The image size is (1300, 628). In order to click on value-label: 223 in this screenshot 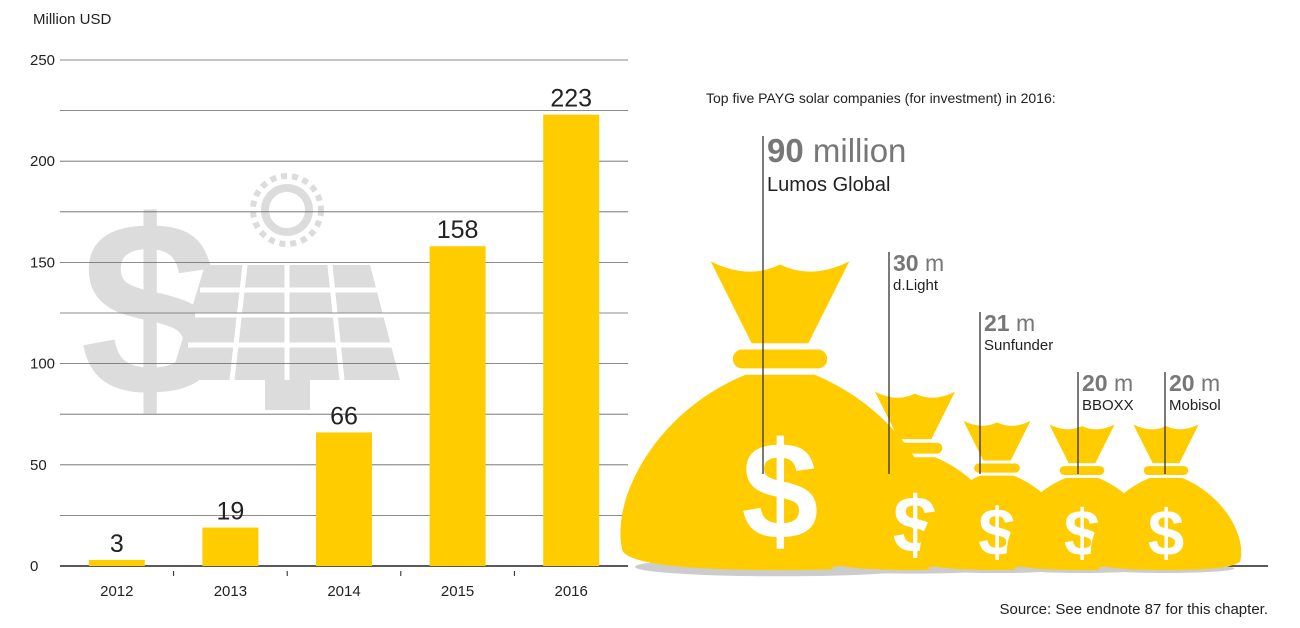, I will do `click(571, 99)`.